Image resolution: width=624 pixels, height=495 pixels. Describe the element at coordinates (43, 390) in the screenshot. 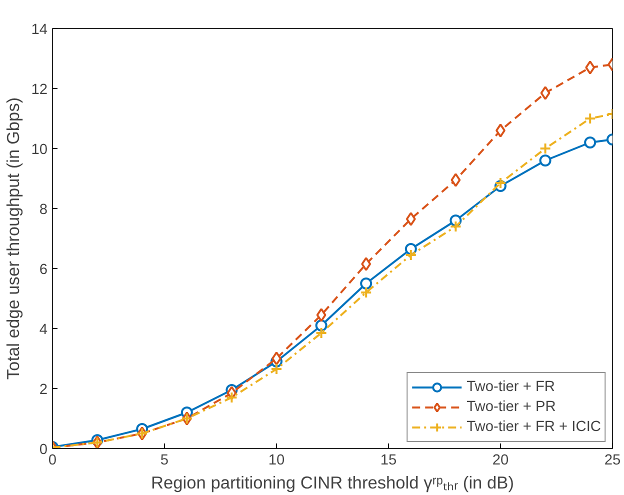

I see `y-tick-label: 2` at that location.